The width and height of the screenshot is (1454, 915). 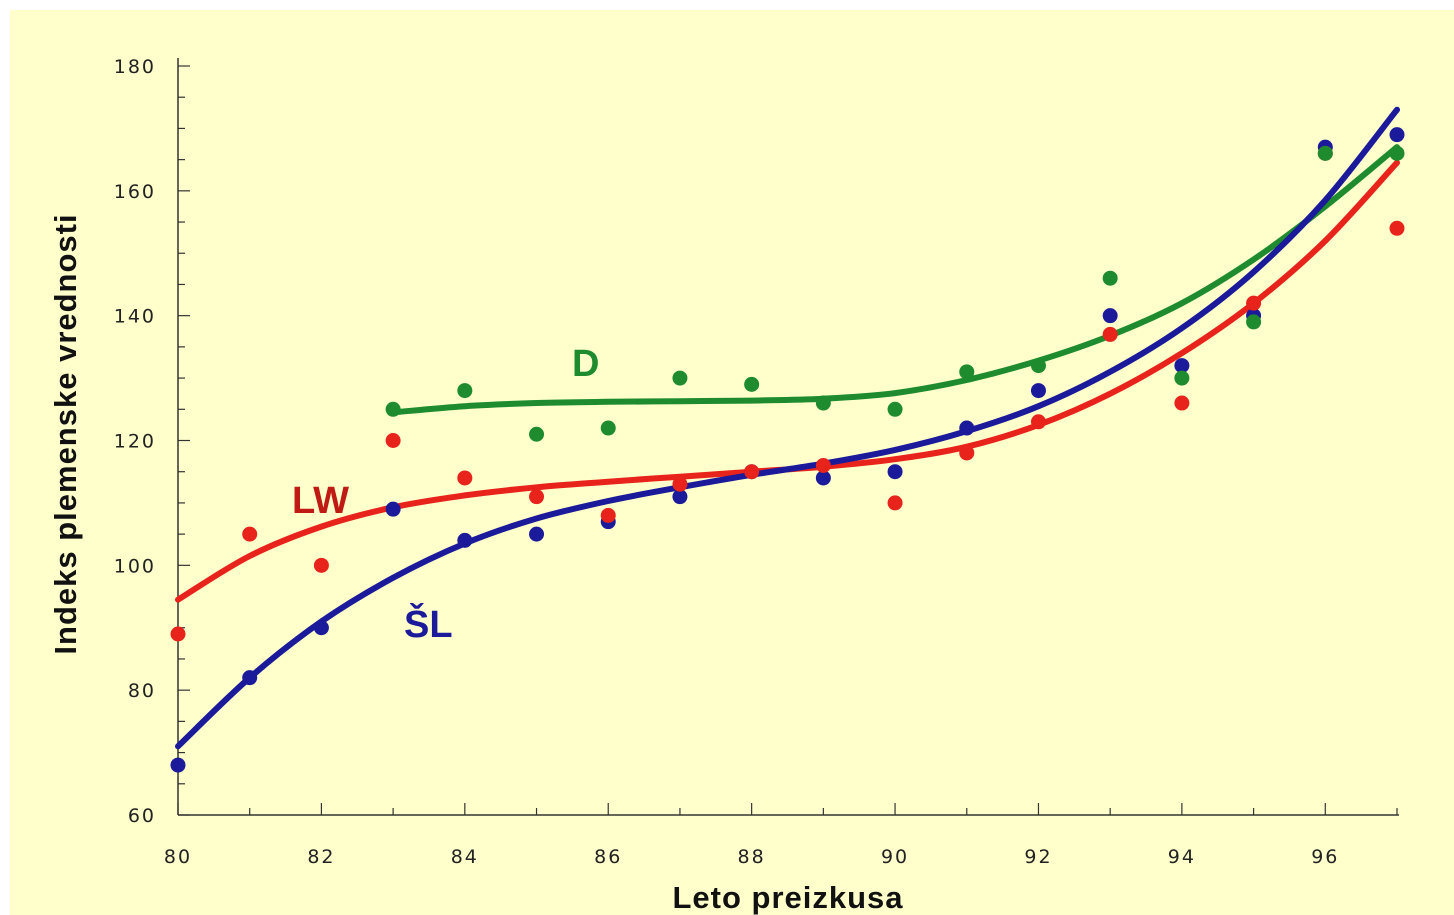 I want to click on y-tick-label: 160, so click(x=135, y=192).